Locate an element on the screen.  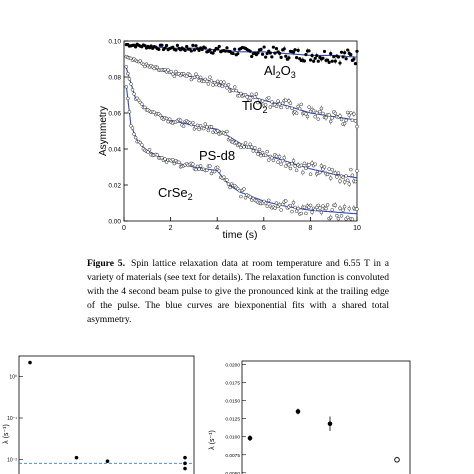
y-tick-label: 0.04 is located at coordinates (114, 150).